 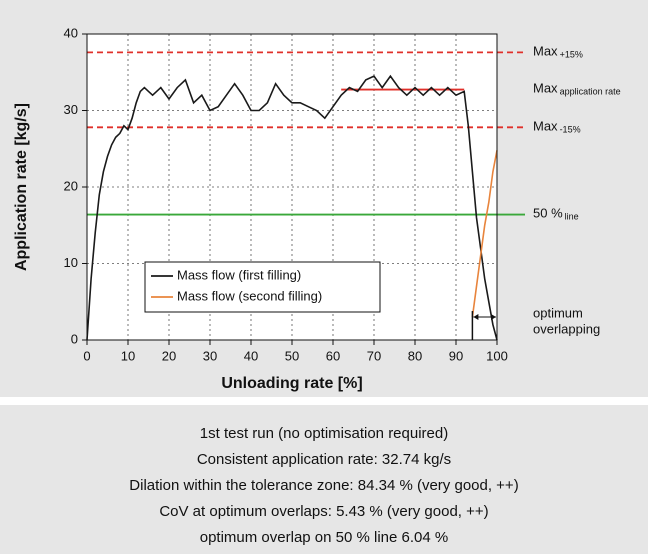 What do you see at coordinates (71, 185) in the screenshot?
I see `y-tick-label: 20` at bounding box center [71, 185].